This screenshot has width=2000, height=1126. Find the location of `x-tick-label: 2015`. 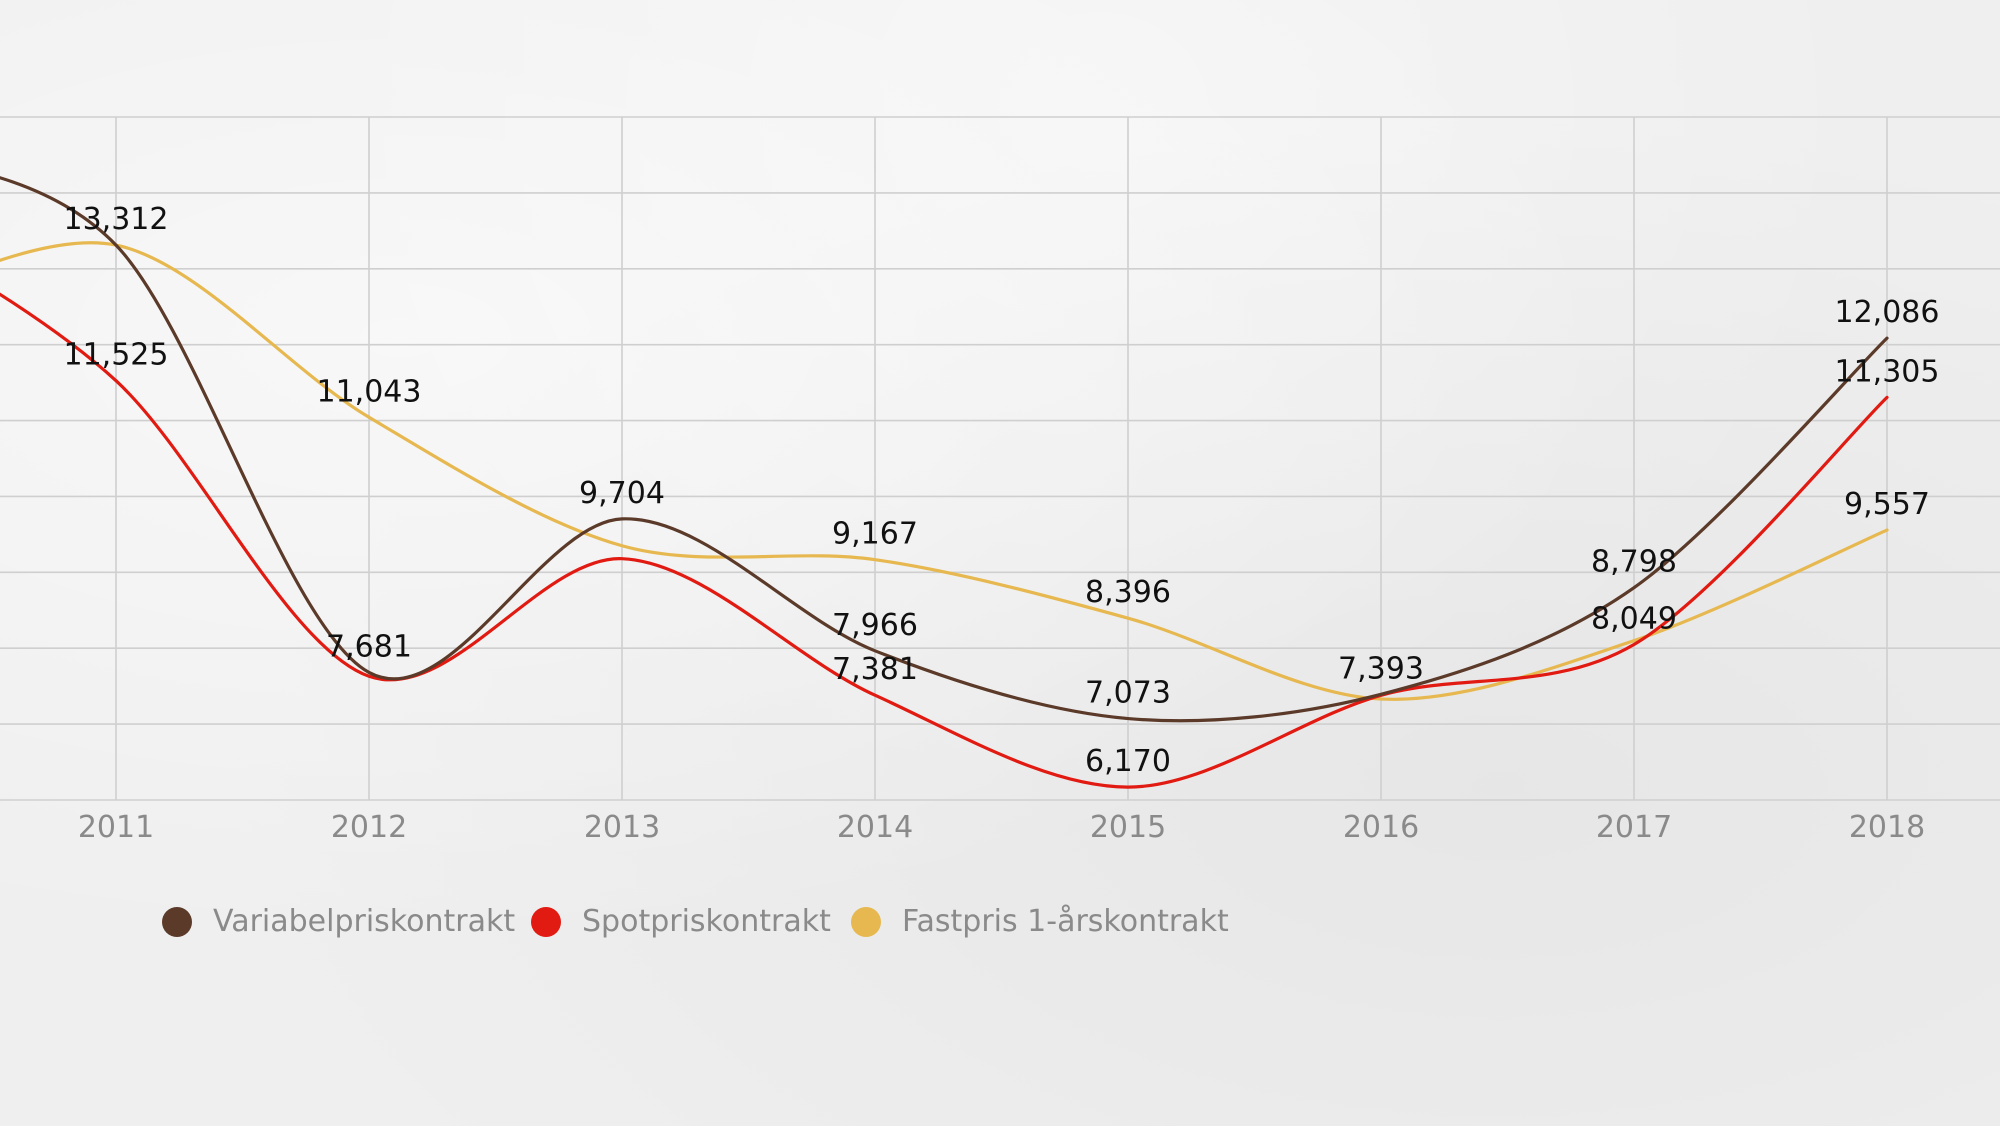

x-tick-label: 2015 is located at coordinates (1128, 827).